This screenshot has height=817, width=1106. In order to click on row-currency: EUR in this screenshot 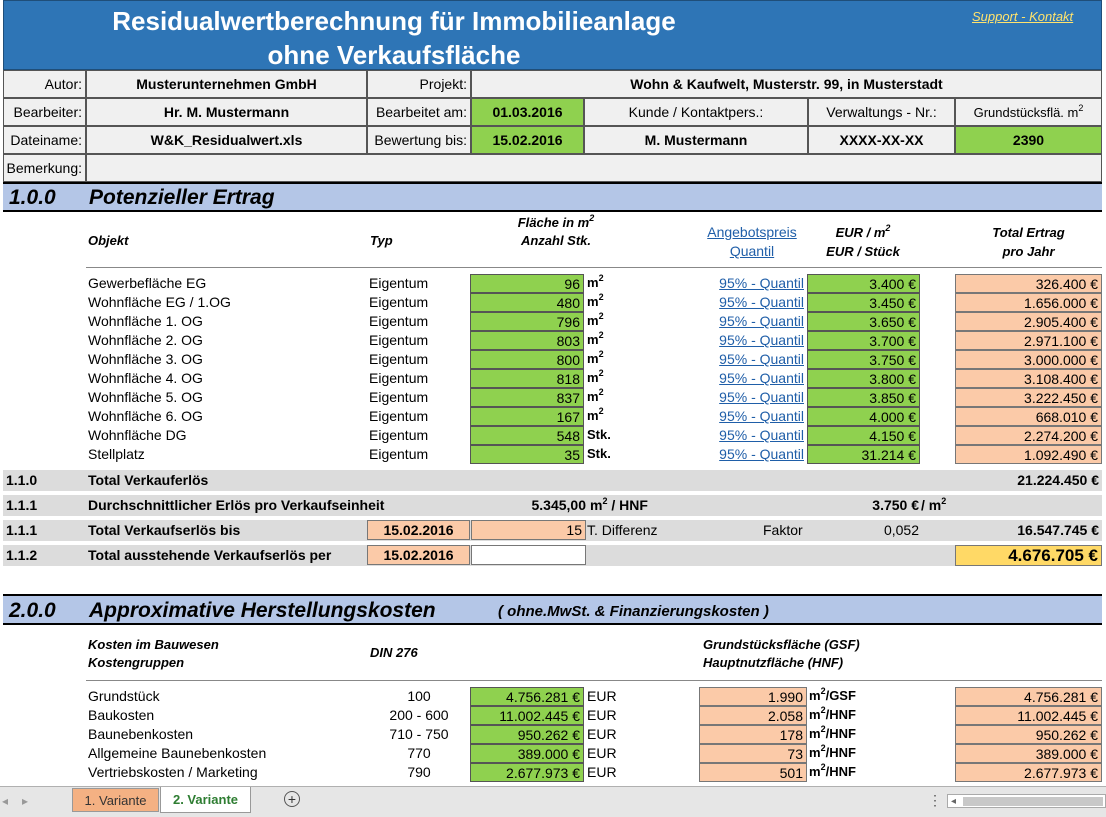, I will do `click(602, 734)`.